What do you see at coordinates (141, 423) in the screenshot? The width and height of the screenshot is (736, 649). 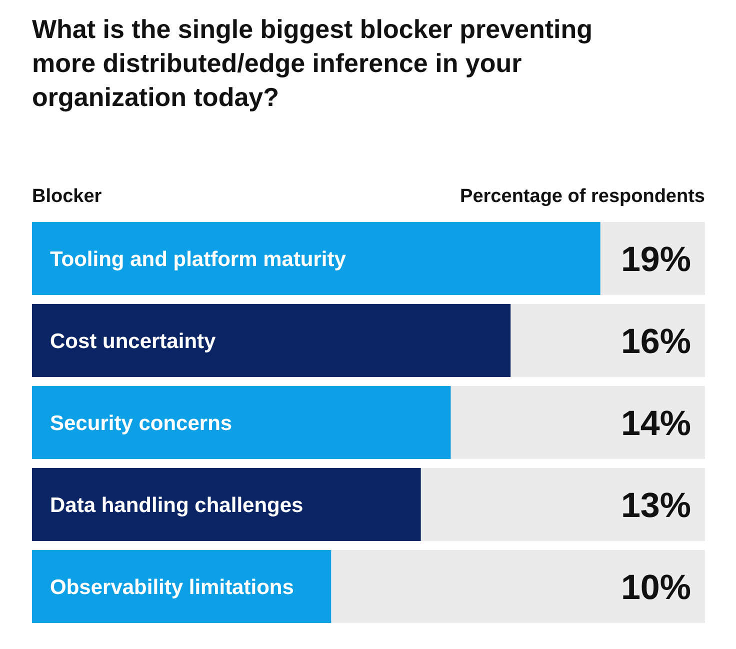 I see `y-tick-label: Security concerns` at bounding box center [141, 423].